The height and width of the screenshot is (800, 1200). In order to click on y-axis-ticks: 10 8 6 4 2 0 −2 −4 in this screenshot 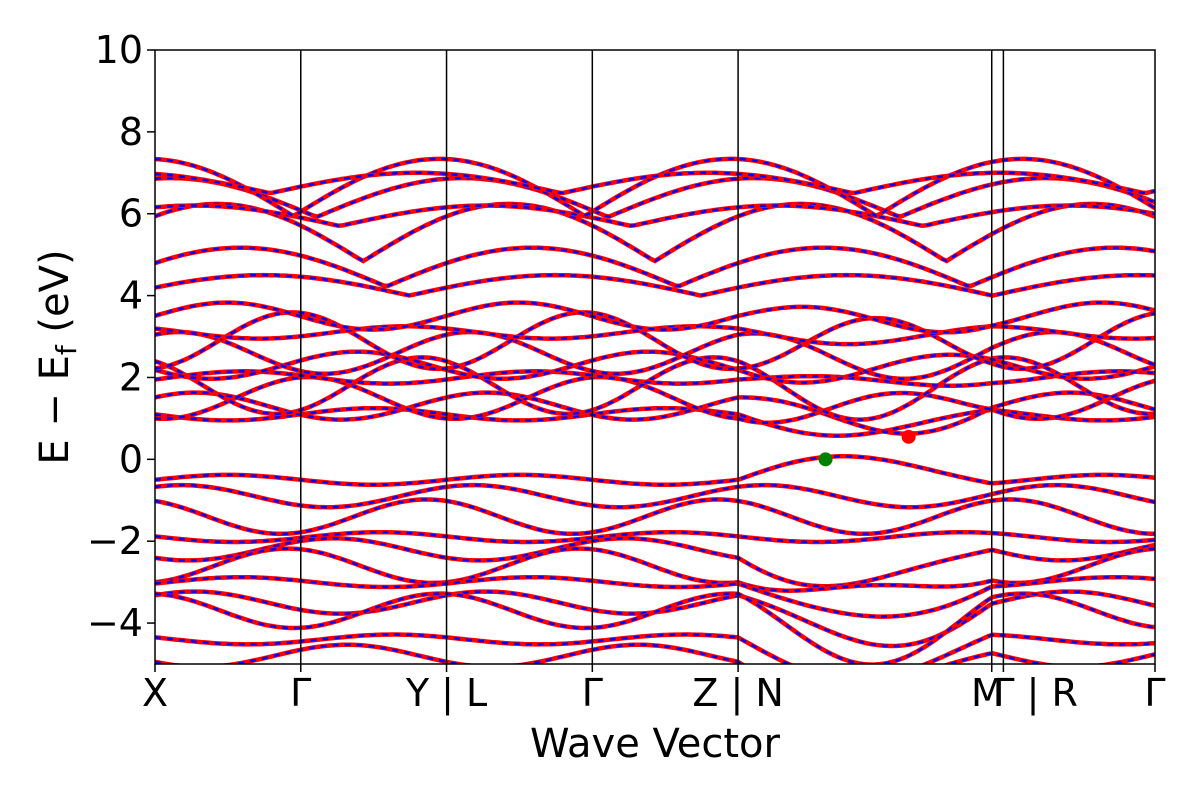, I will do `click(121, 336)`.